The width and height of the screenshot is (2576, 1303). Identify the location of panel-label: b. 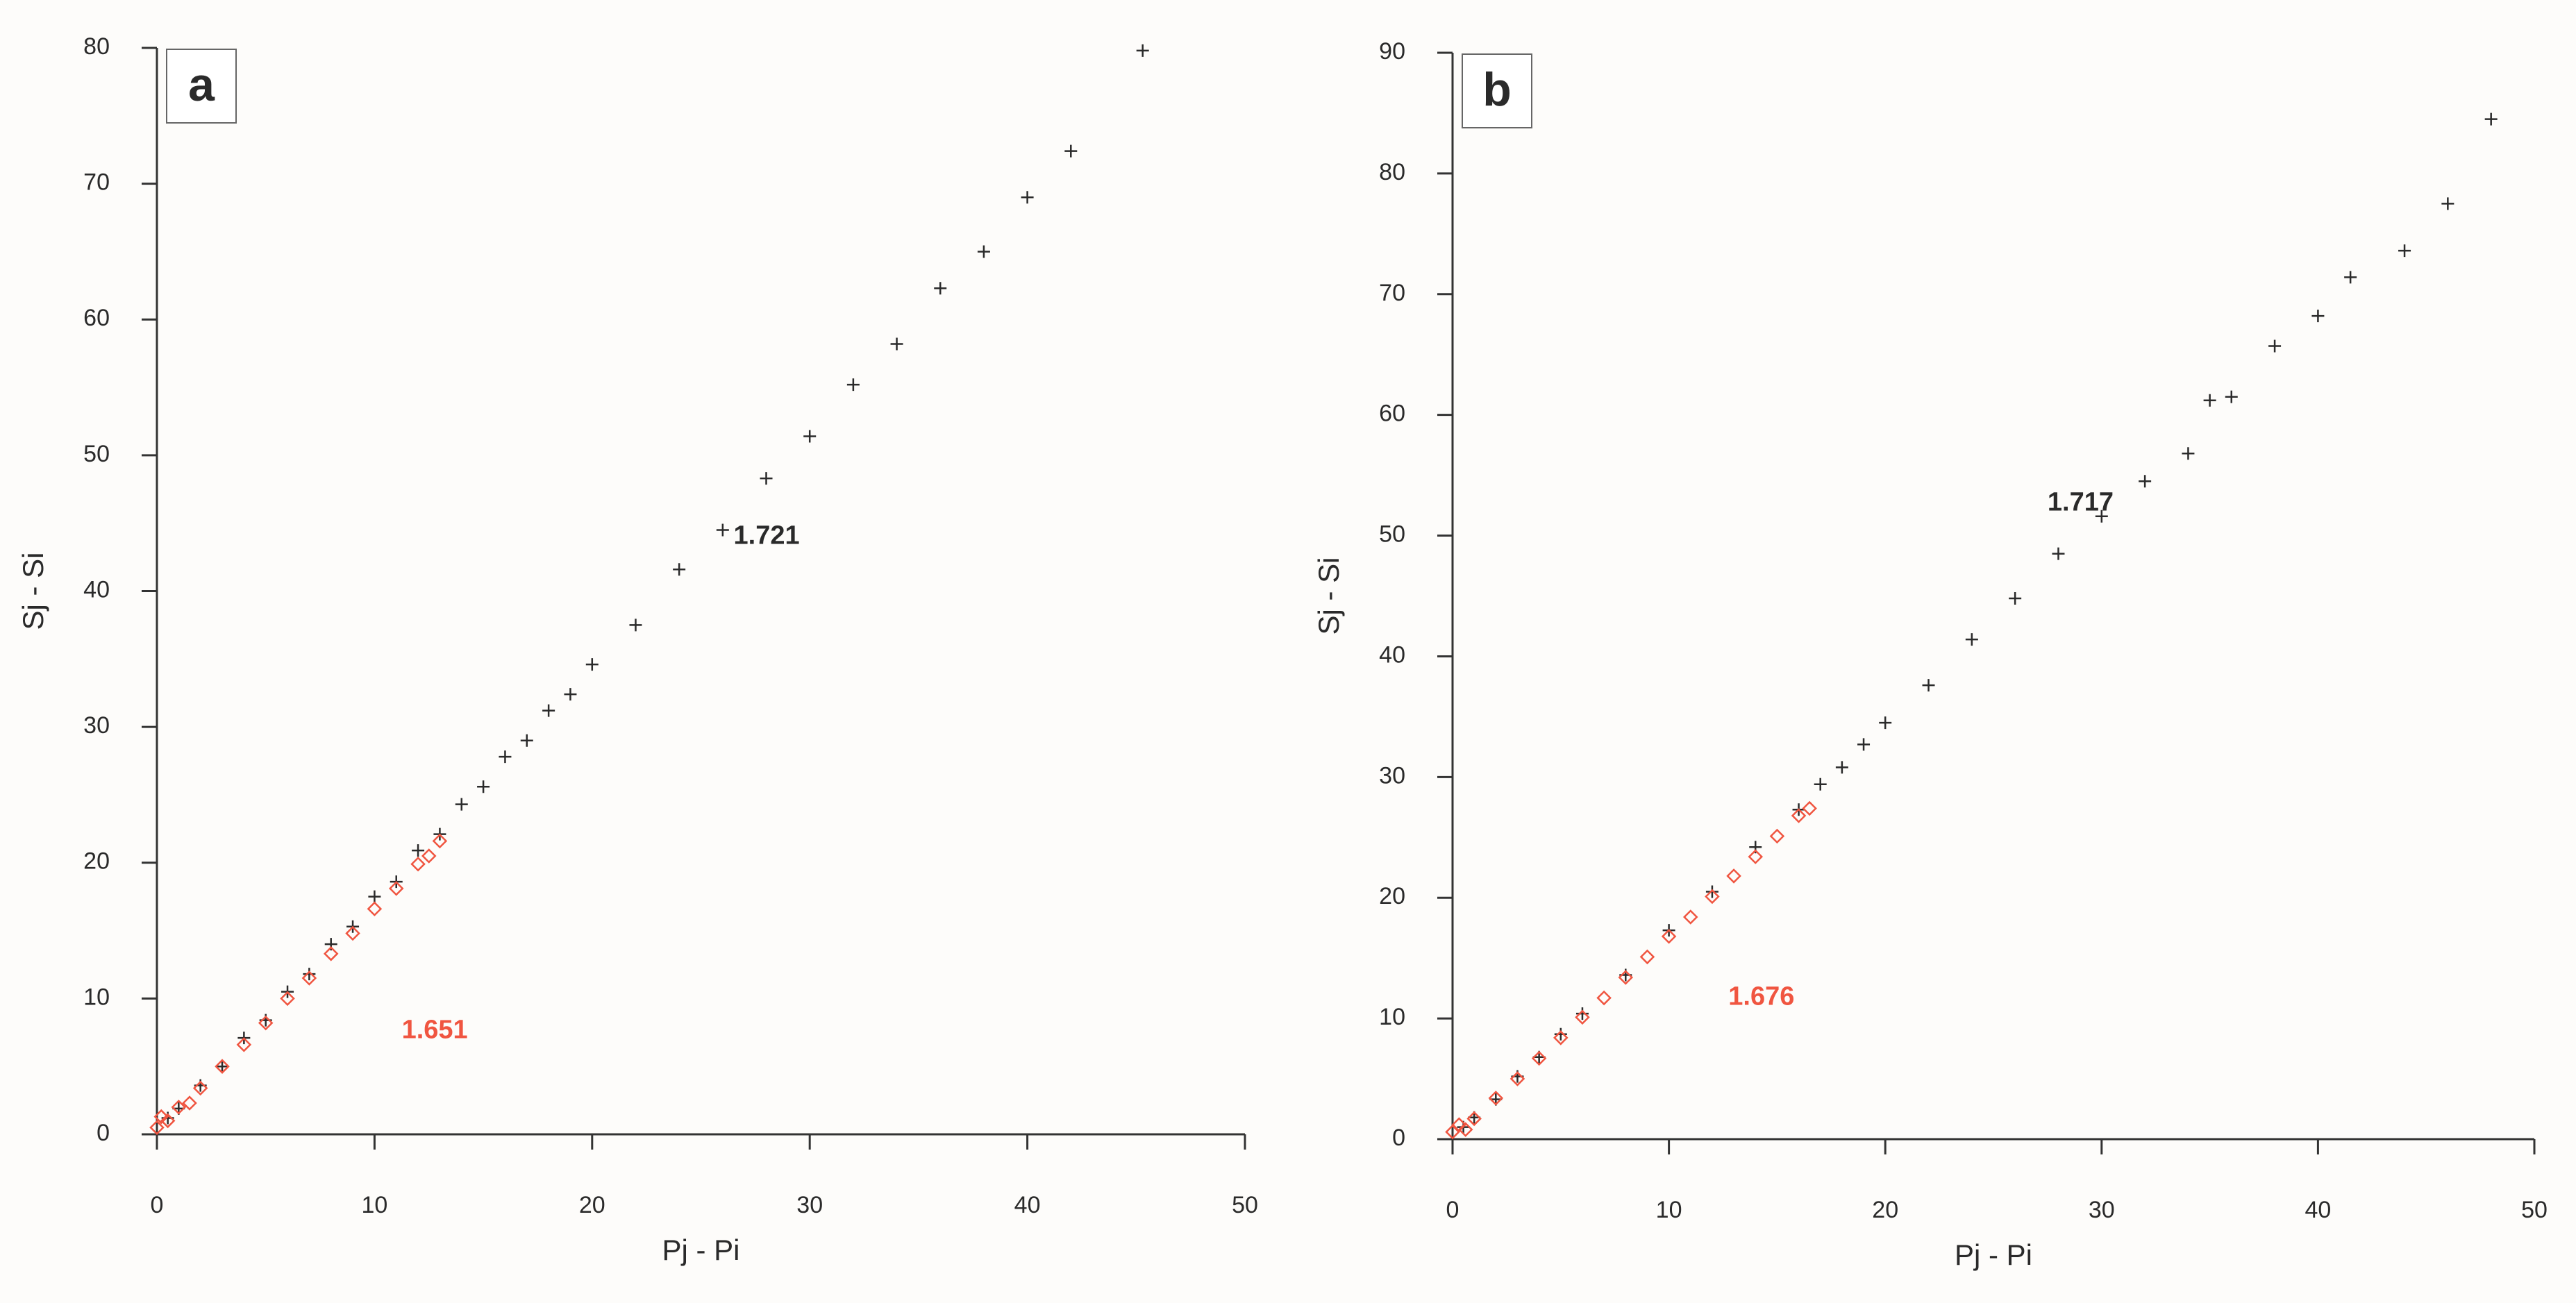
(1497, 89).